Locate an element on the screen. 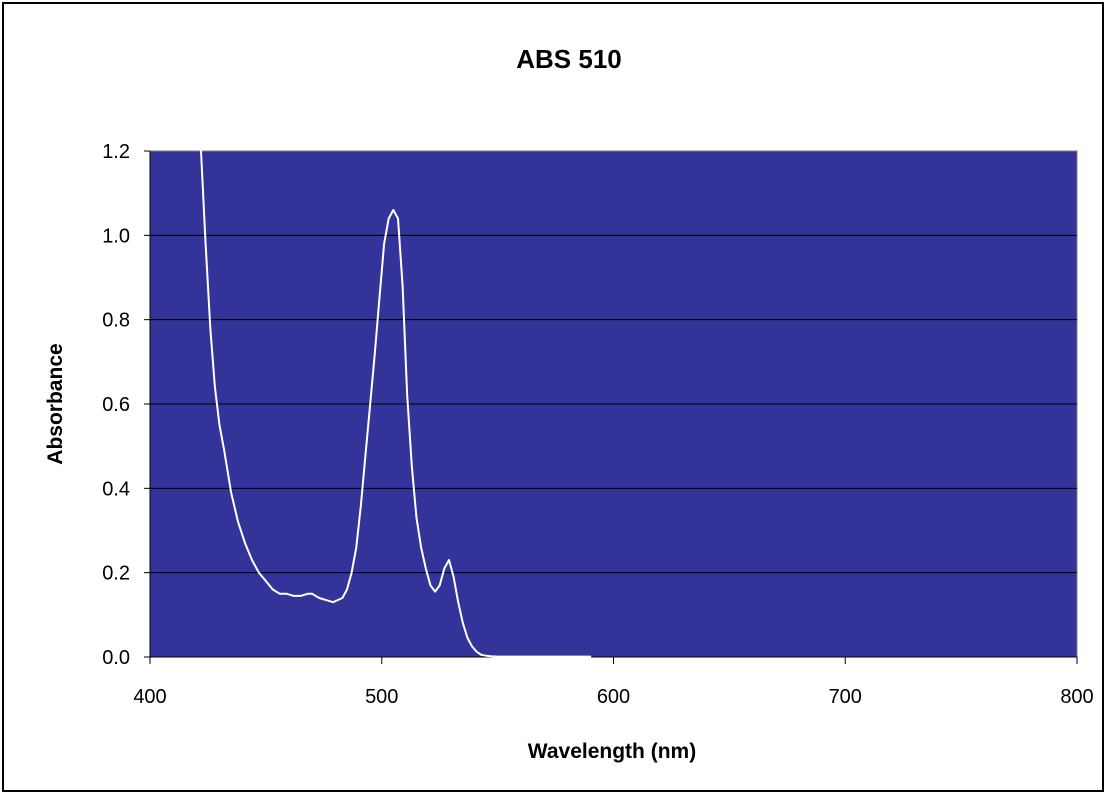  y-tick-label: 0.2 is located at coordinates (116, 574).